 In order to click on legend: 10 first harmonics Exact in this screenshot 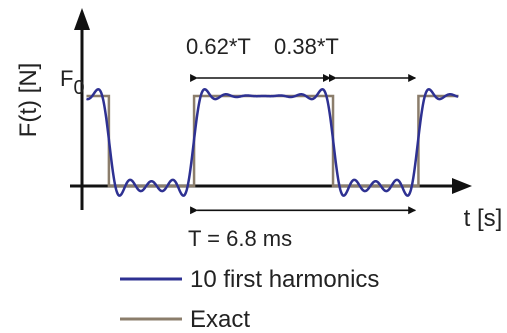, I will do `click(249, 299)`.